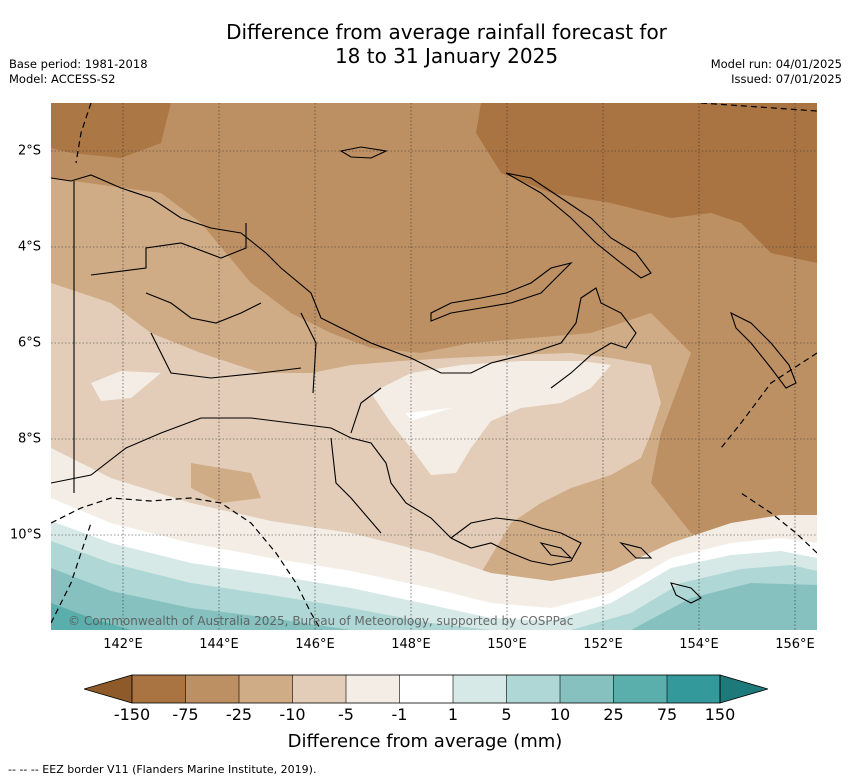 The width and height of the screenshot is (850, 781). Describe the element at coordinates (603, 644) in the screenshot. I see `lon-label-152: 152°E` at that location.